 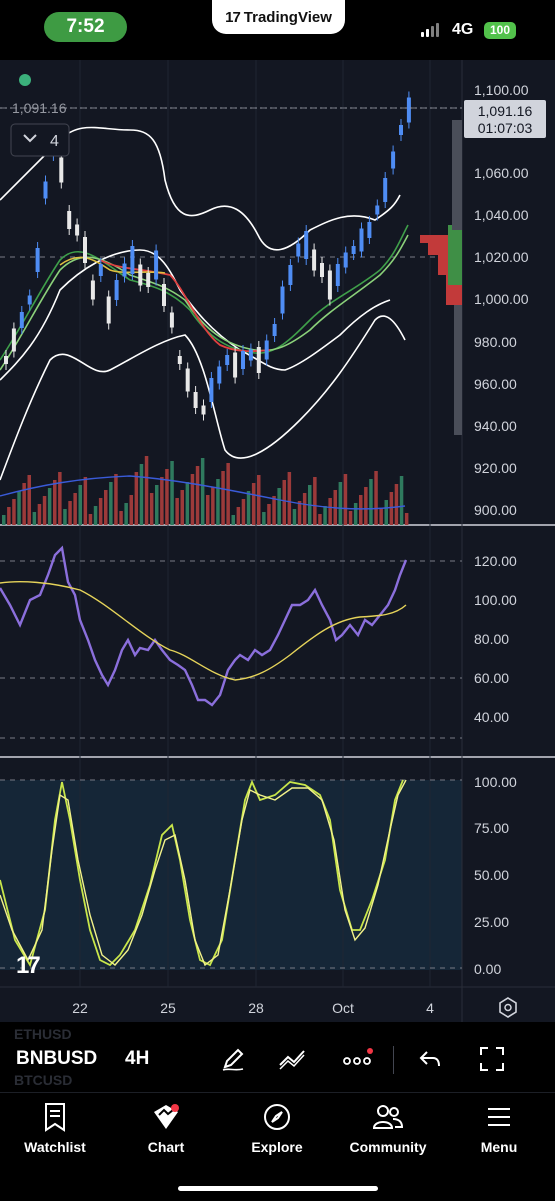 What do you see at coordinates (491, 717) in the screenshot?
I see `rsi-tick-label: 40.00` at bounding box center [491, 717].